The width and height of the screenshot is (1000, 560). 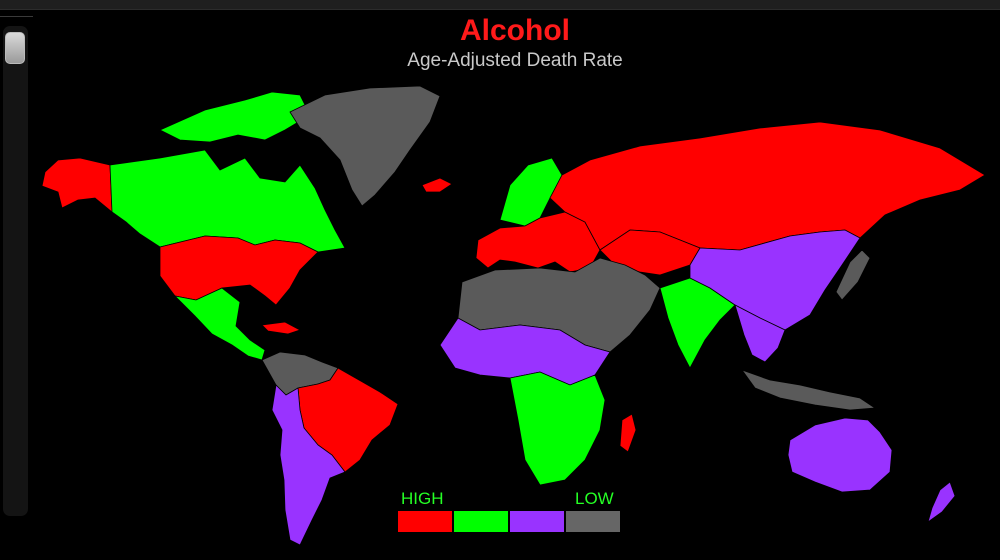 I want to click on divider, so click(x=16, y=16).